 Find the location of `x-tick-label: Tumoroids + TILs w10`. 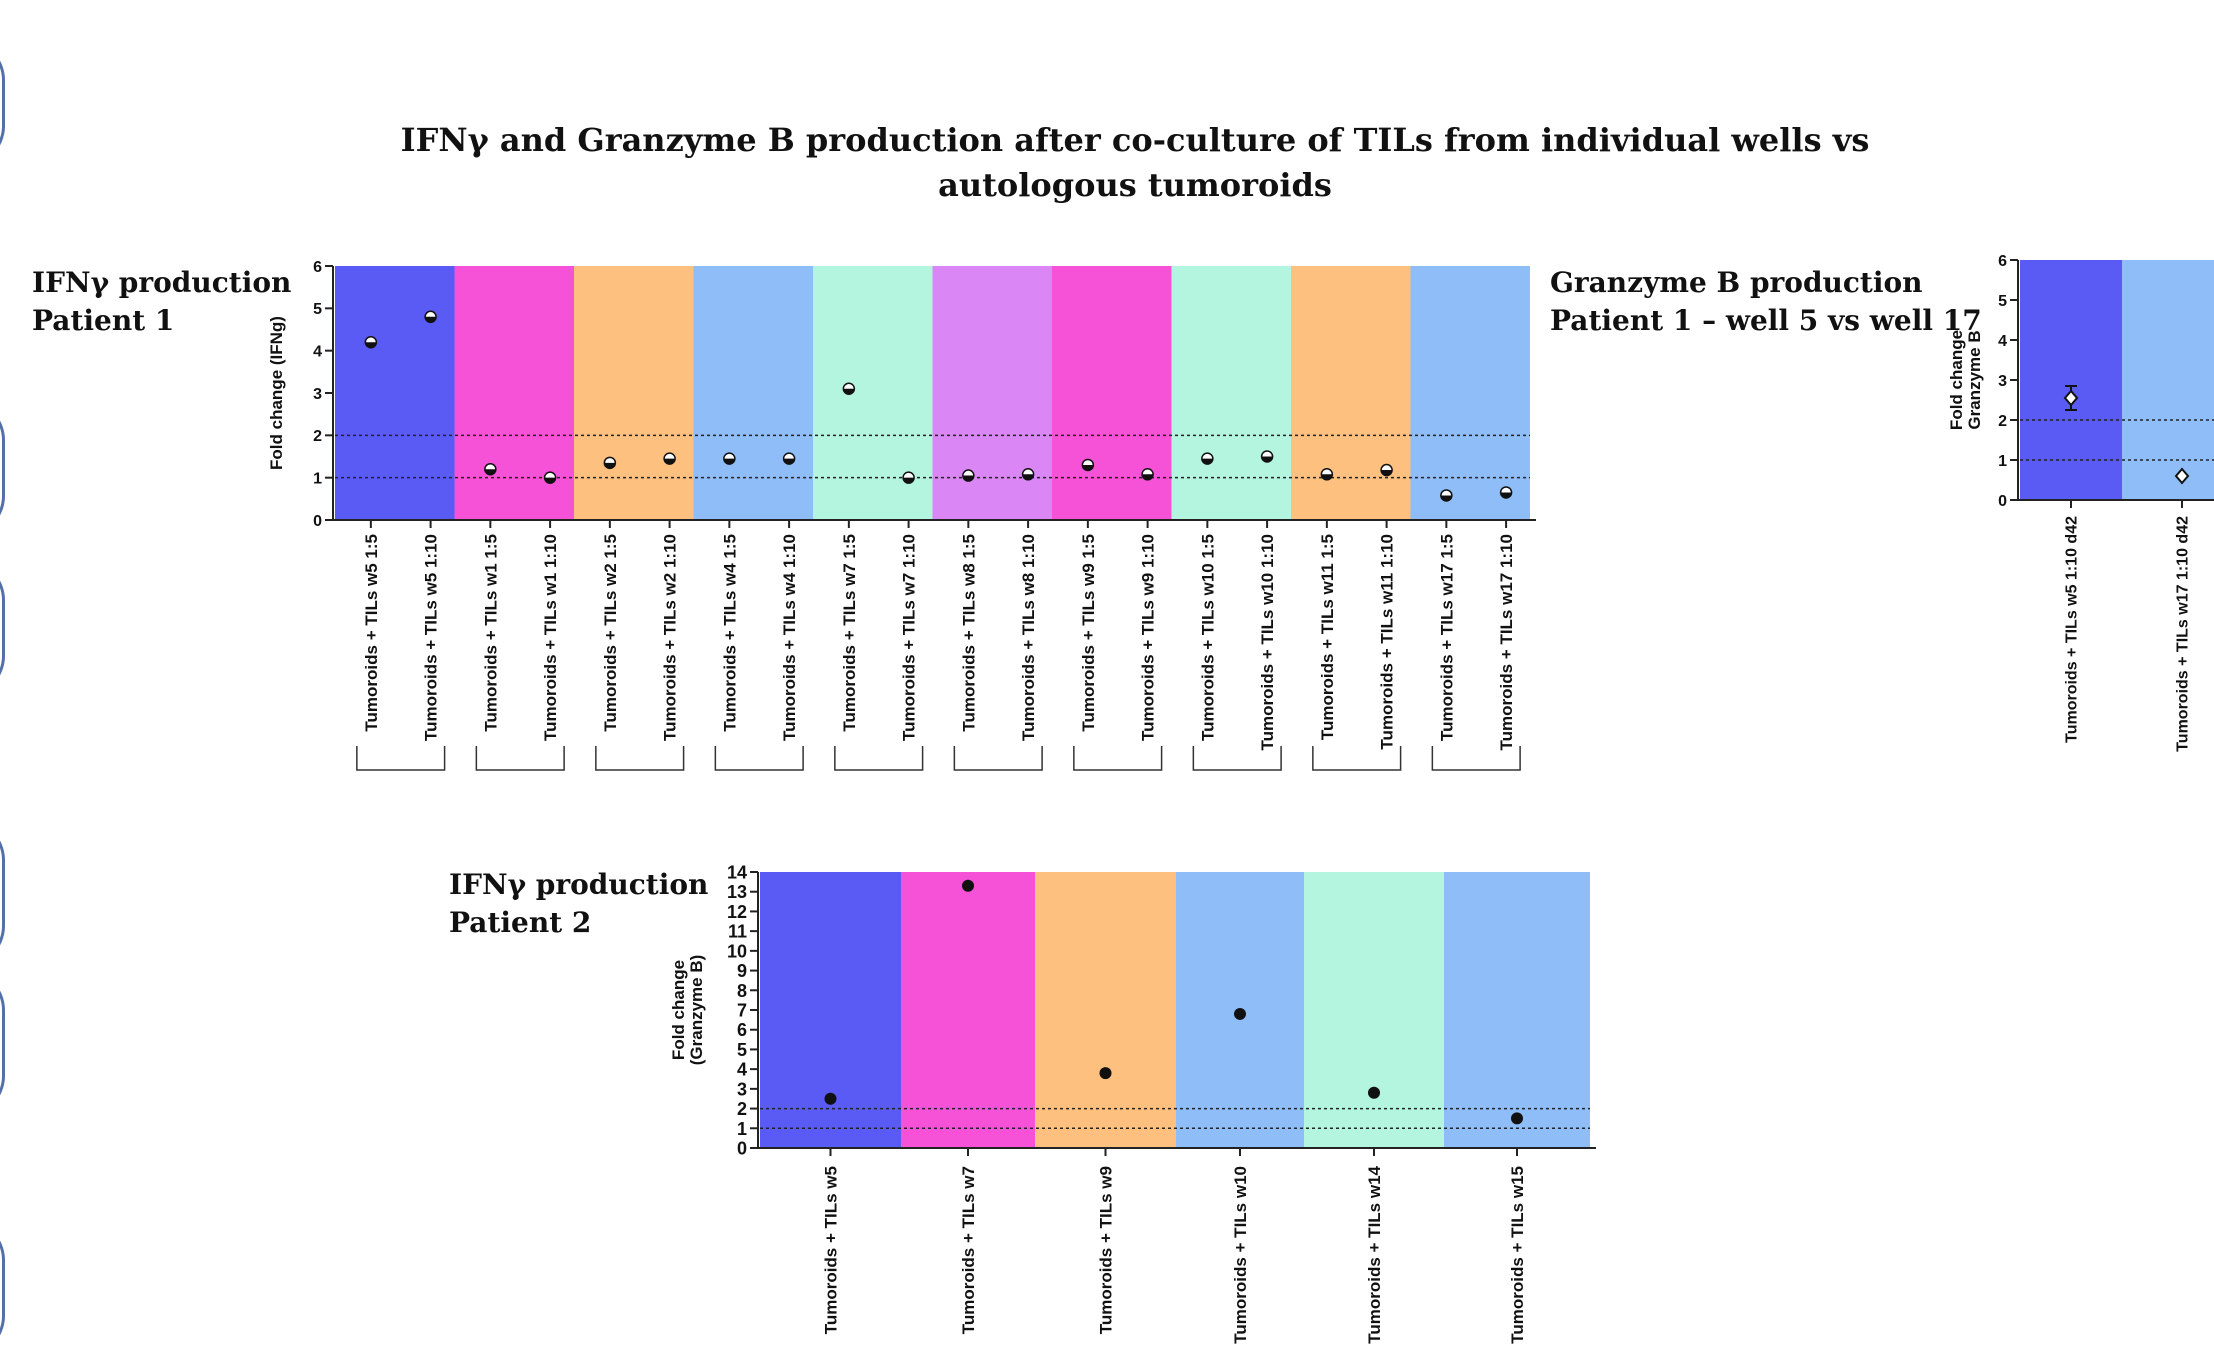

x-tick-label: Tumoroids + TILs w10 is located at coordinates (1240, 1255).